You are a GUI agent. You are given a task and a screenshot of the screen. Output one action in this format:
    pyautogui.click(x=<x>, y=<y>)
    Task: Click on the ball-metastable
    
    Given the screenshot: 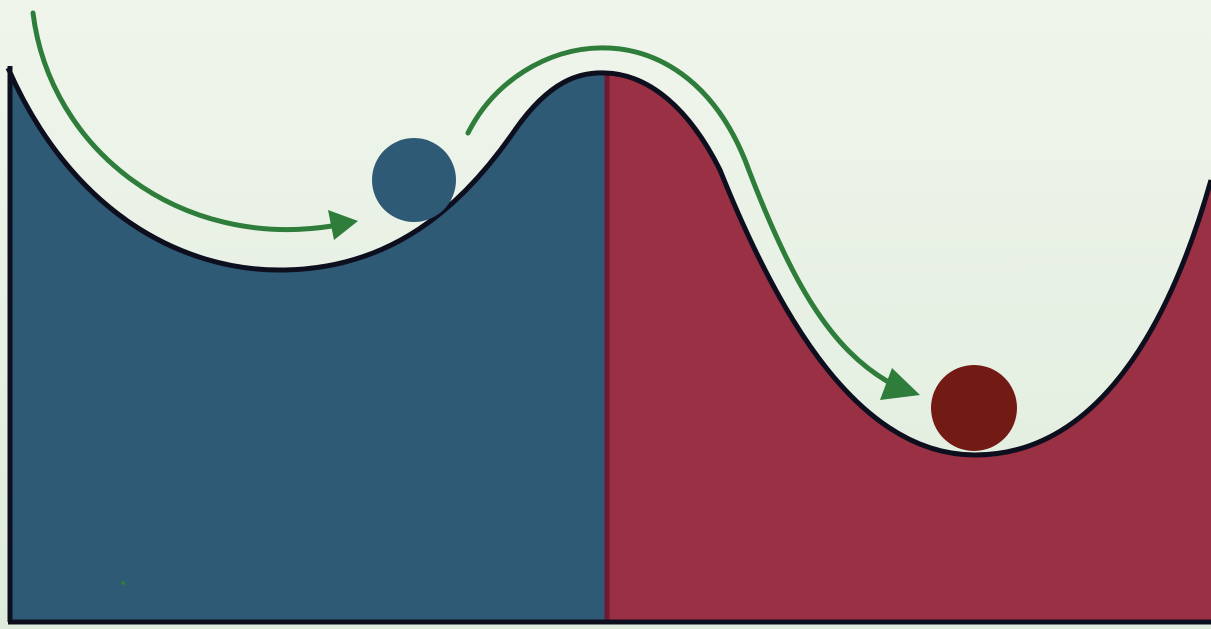 What is the action you would take?
    pyautogui.click(x=414, y=180)
    